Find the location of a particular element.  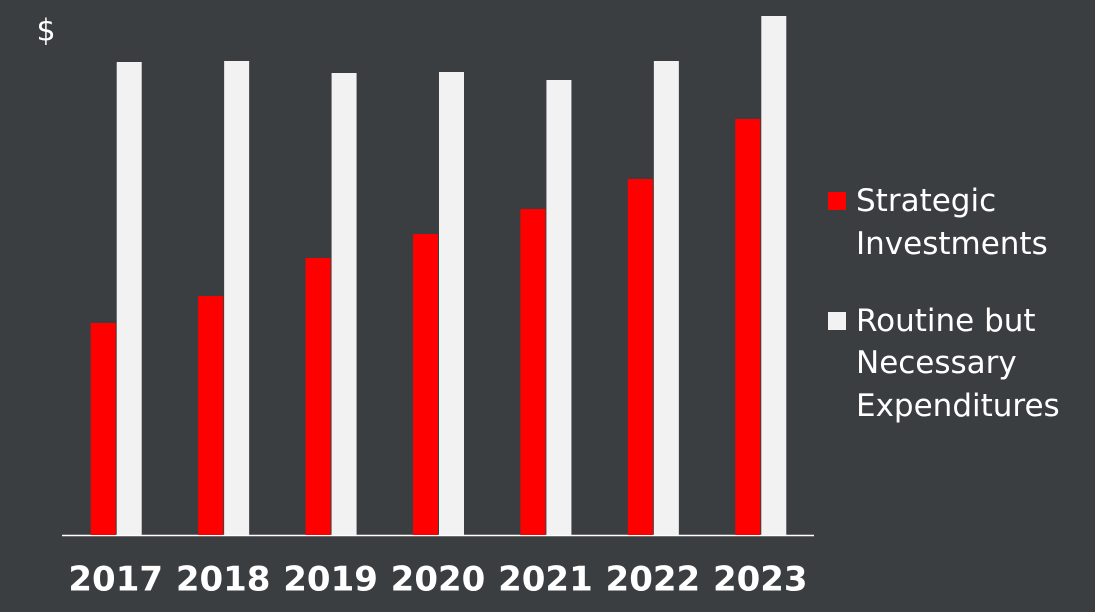

x-tick-label: 2023 is located at coordinates (760, 580).